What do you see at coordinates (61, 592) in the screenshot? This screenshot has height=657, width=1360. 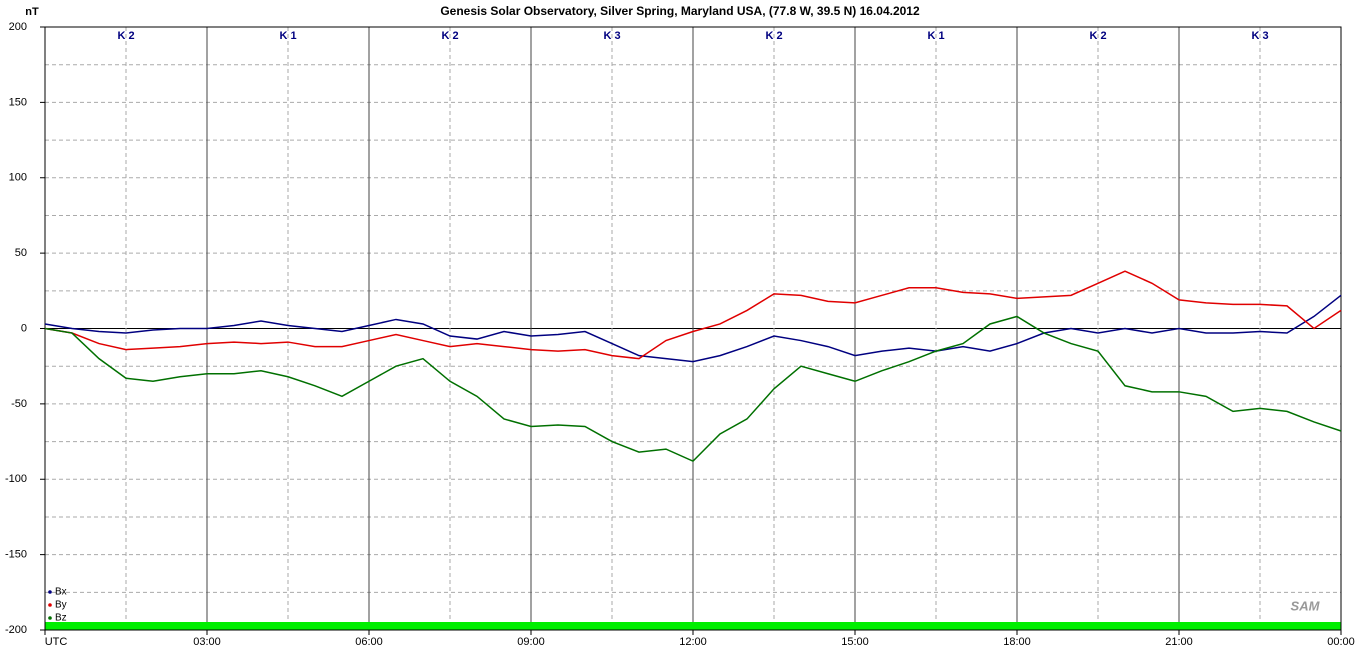 I see `legend-label: Bx` at bounding box center [61, 592].